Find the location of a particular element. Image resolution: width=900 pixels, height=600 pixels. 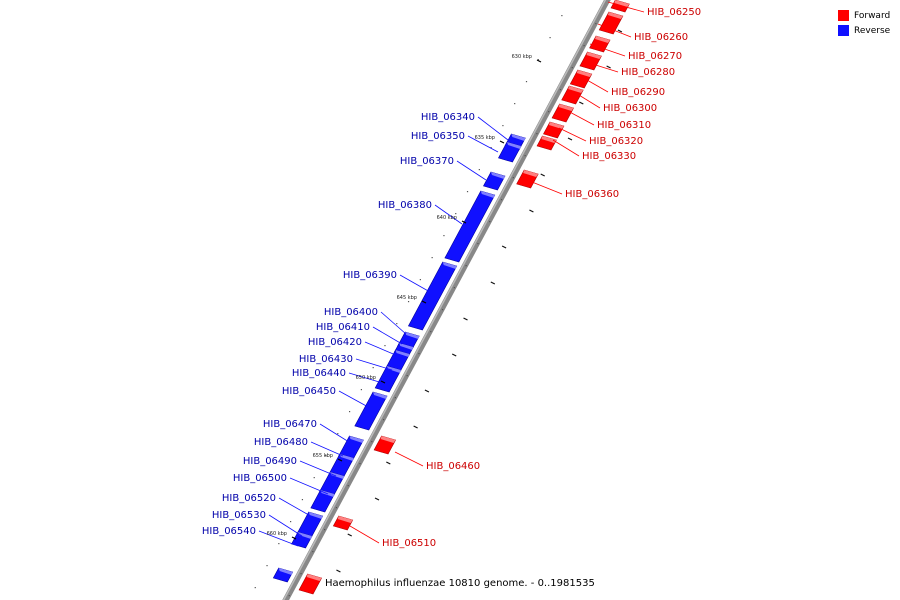

scale-tick-label: 635 kbp is located at coordinates (485, 138).